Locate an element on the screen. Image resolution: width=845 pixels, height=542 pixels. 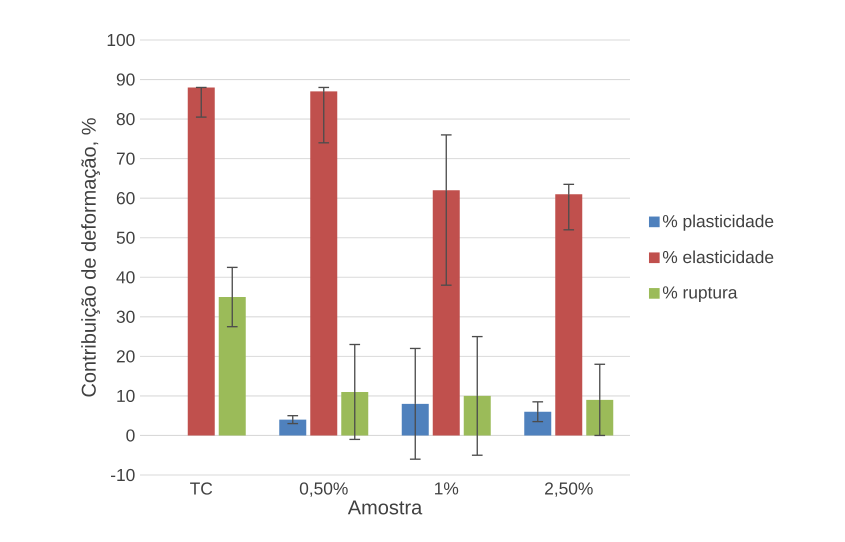
y-tick-label: 40 is located at coordinates (125, 277).